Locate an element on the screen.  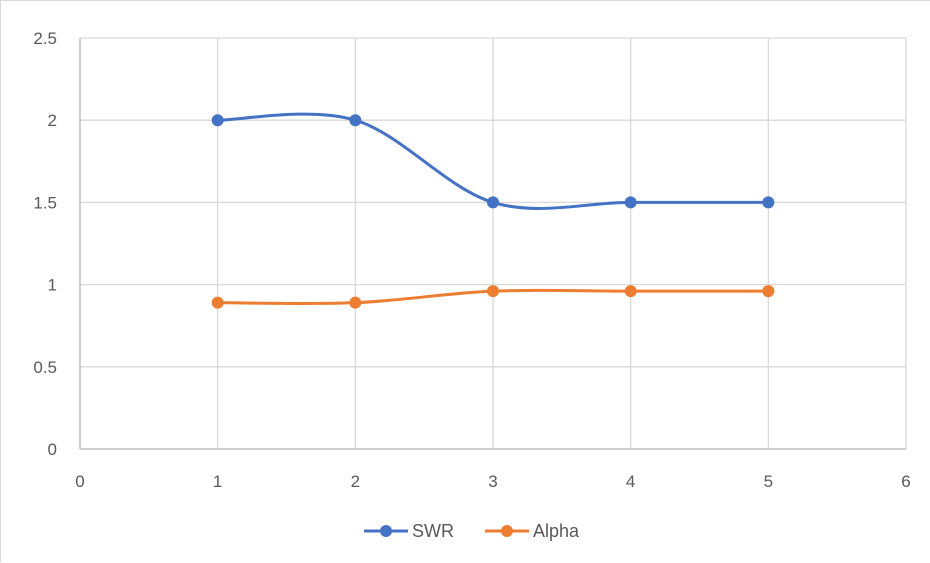
x-tick-label: 4 is located at coordinates (630, 481).